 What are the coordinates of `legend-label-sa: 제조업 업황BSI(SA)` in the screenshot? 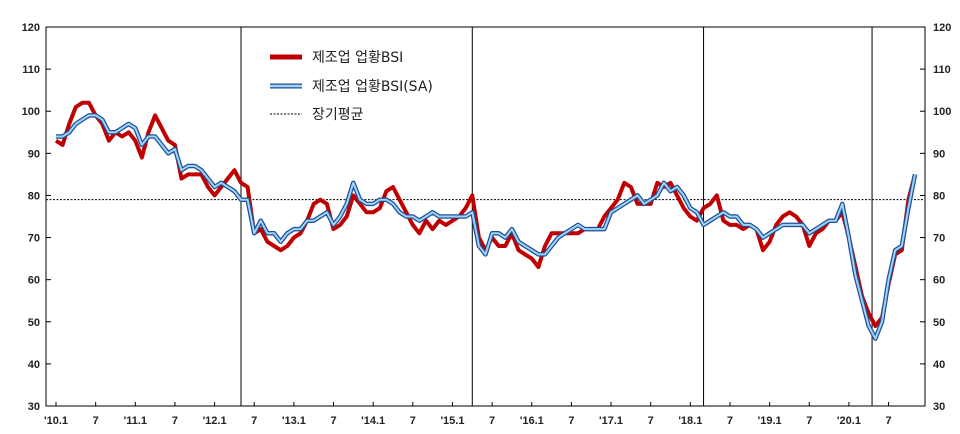 It's located at (372, 87).